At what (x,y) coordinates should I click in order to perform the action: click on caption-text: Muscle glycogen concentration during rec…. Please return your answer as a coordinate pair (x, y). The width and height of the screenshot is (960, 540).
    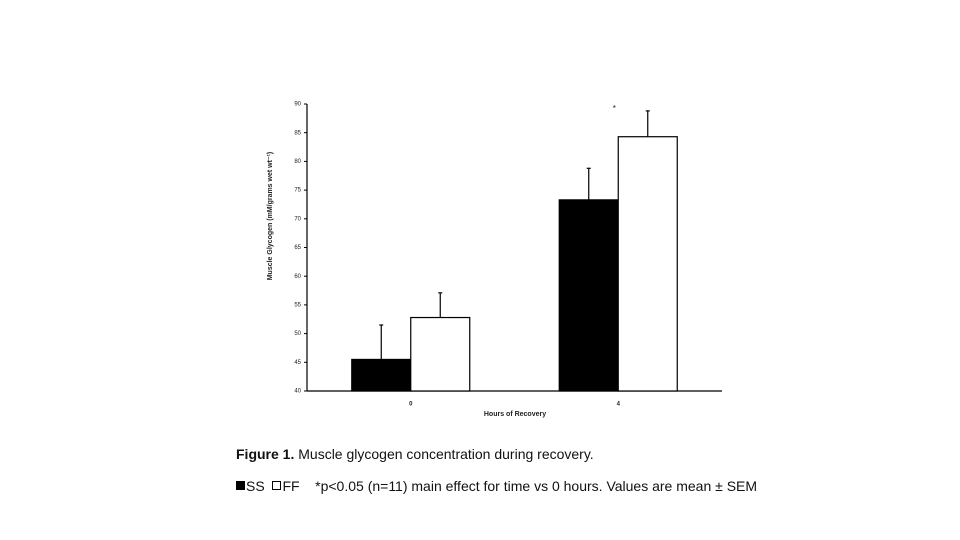
    Looking at the image, I should click on (446, 454).